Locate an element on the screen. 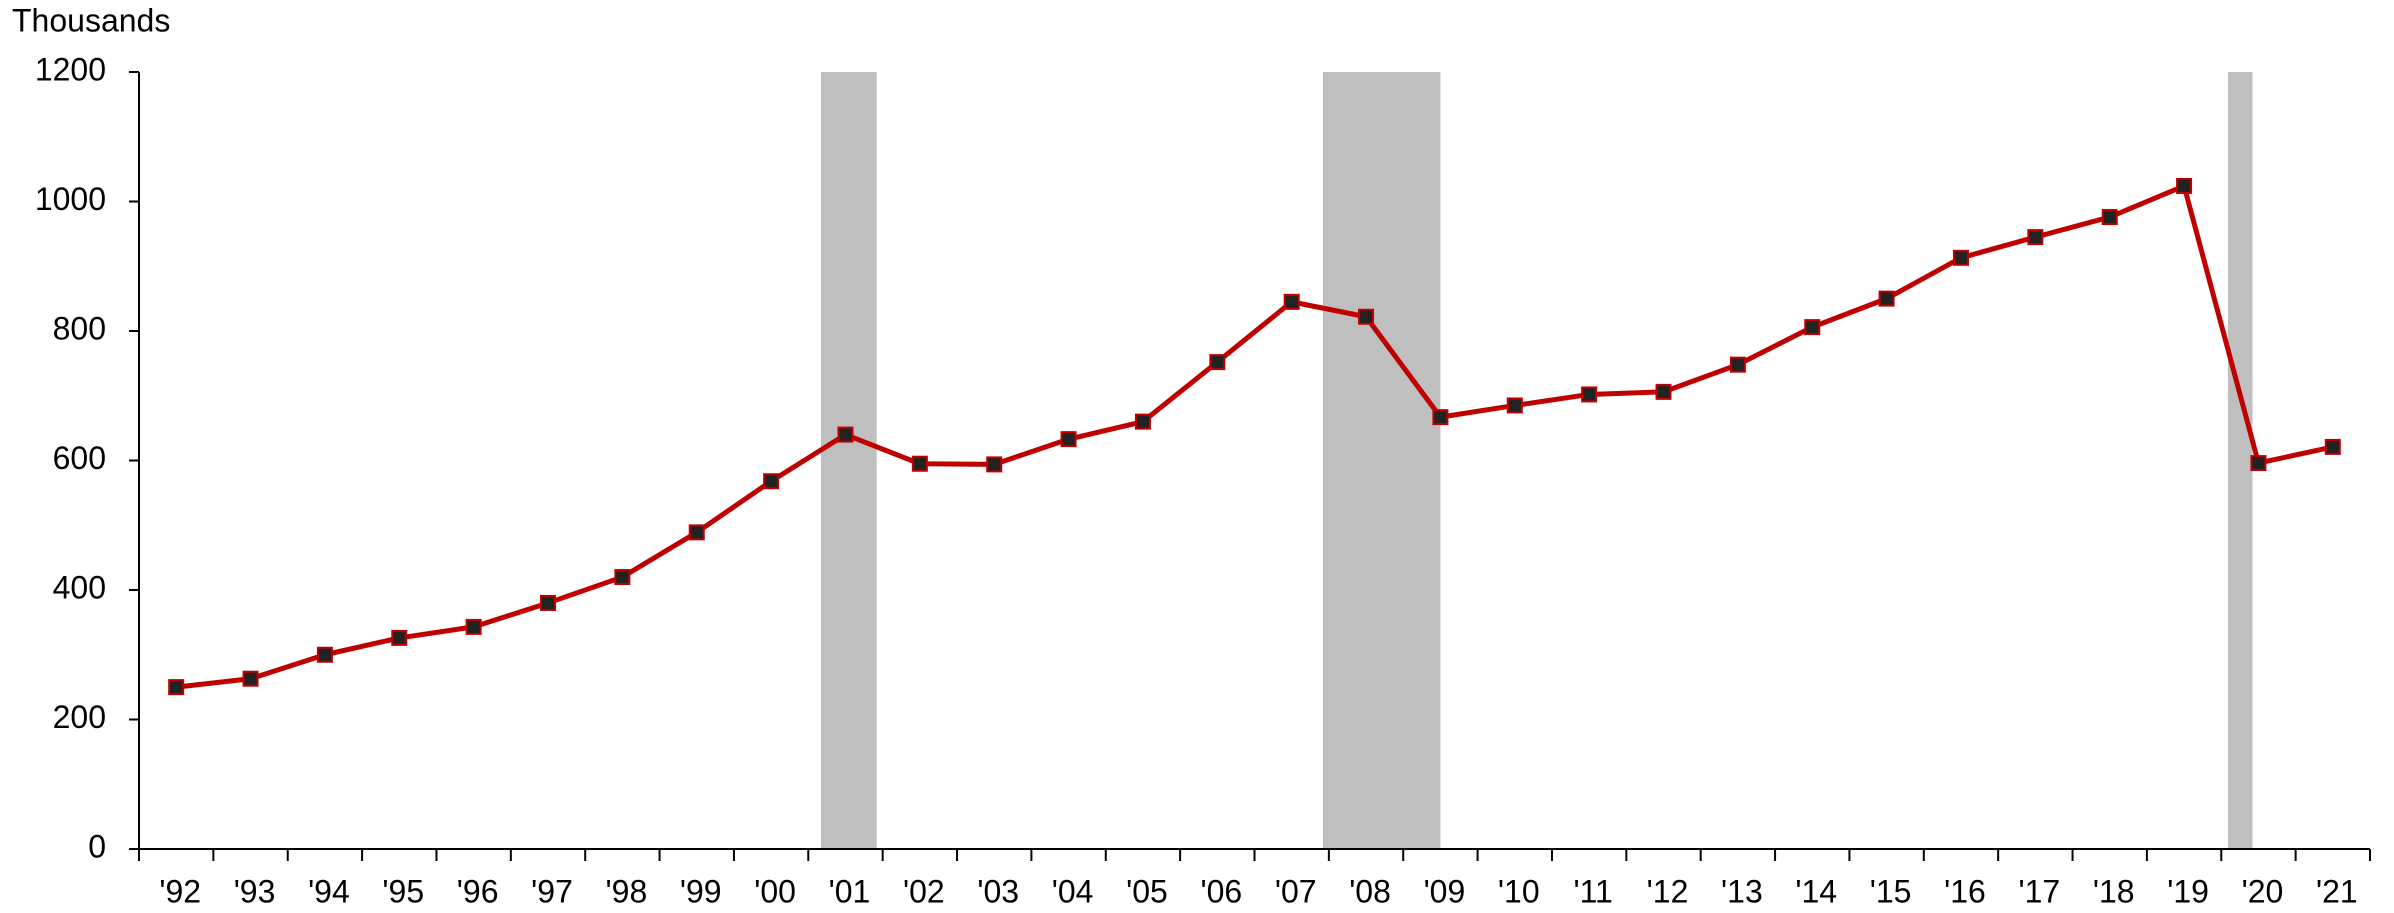  y-tick-label: 400 is located at coordinates (79, 587).